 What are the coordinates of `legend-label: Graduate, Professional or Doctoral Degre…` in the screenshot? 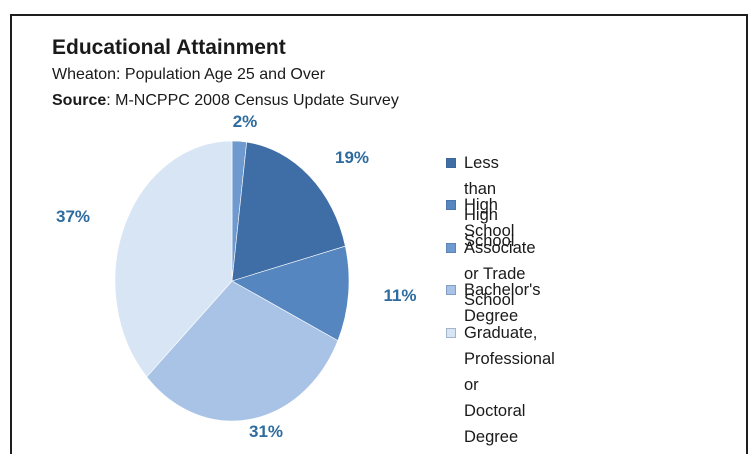 It's located at (509, 385).